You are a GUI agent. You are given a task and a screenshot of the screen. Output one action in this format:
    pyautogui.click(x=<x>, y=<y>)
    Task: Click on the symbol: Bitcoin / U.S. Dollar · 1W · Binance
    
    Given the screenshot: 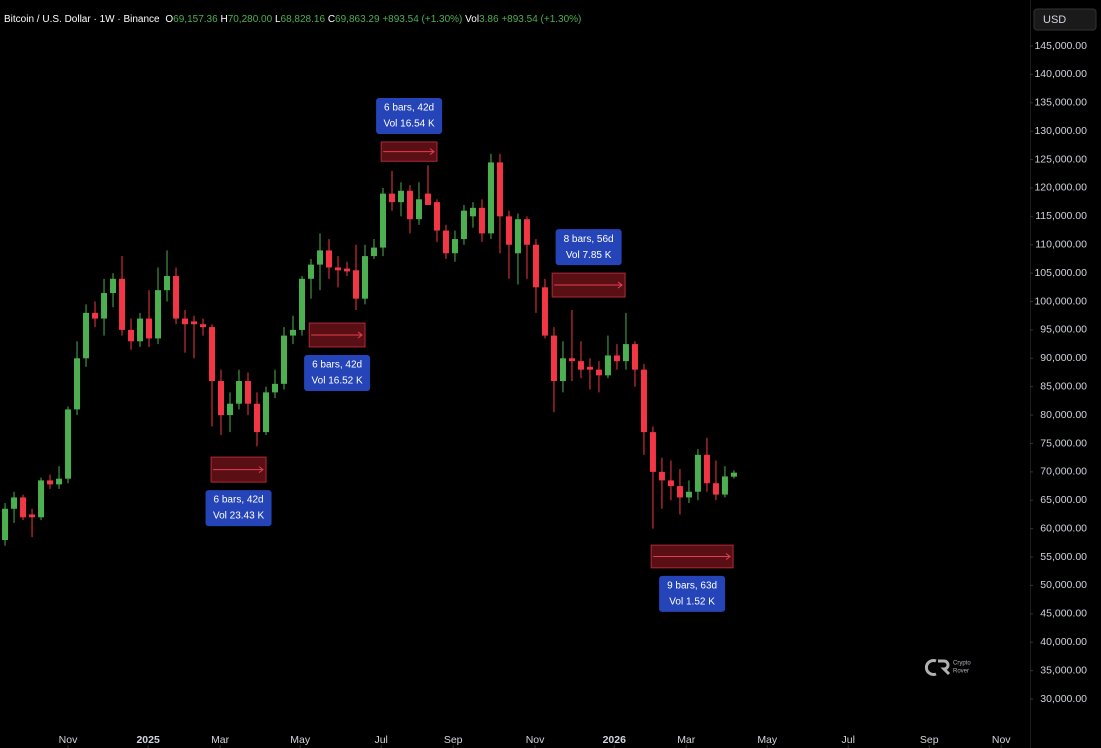 What is the action you would take?
    pyautogui.click(x=82, y=19)
    